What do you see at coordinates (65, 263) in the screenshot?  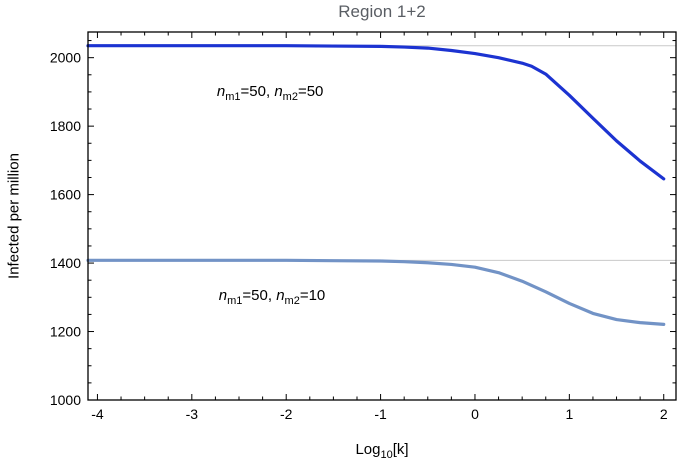 I see `y-tick-label: 1400` at bounding box center [65, 263].